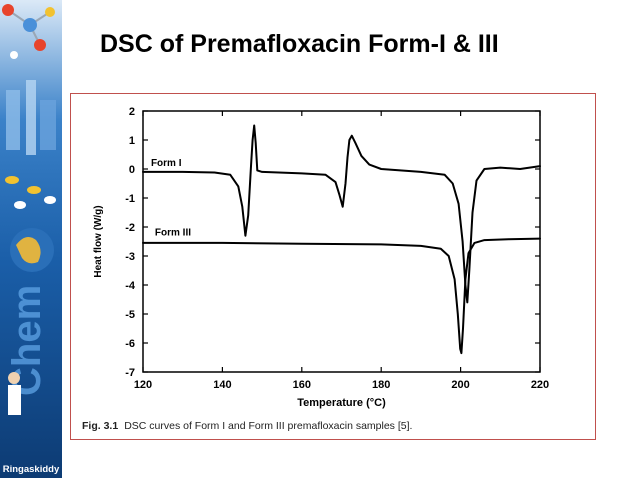  Describe the element at coordinates (130, 315) in the screenshot. I see `y-tick-label: -5` at that location.